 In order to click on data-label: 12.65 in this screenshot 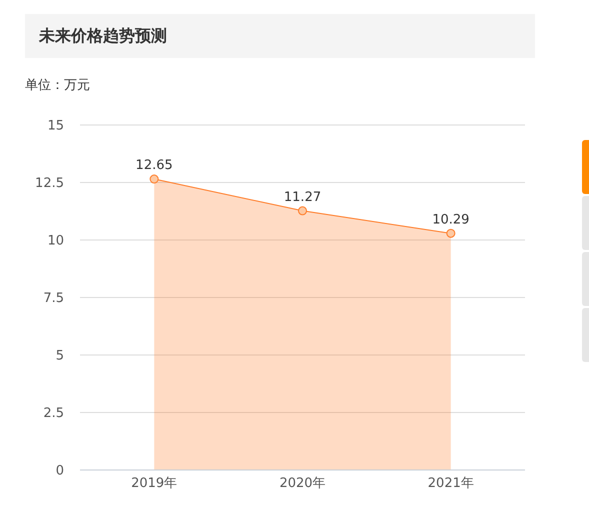, I will do `click(154, 166)`.